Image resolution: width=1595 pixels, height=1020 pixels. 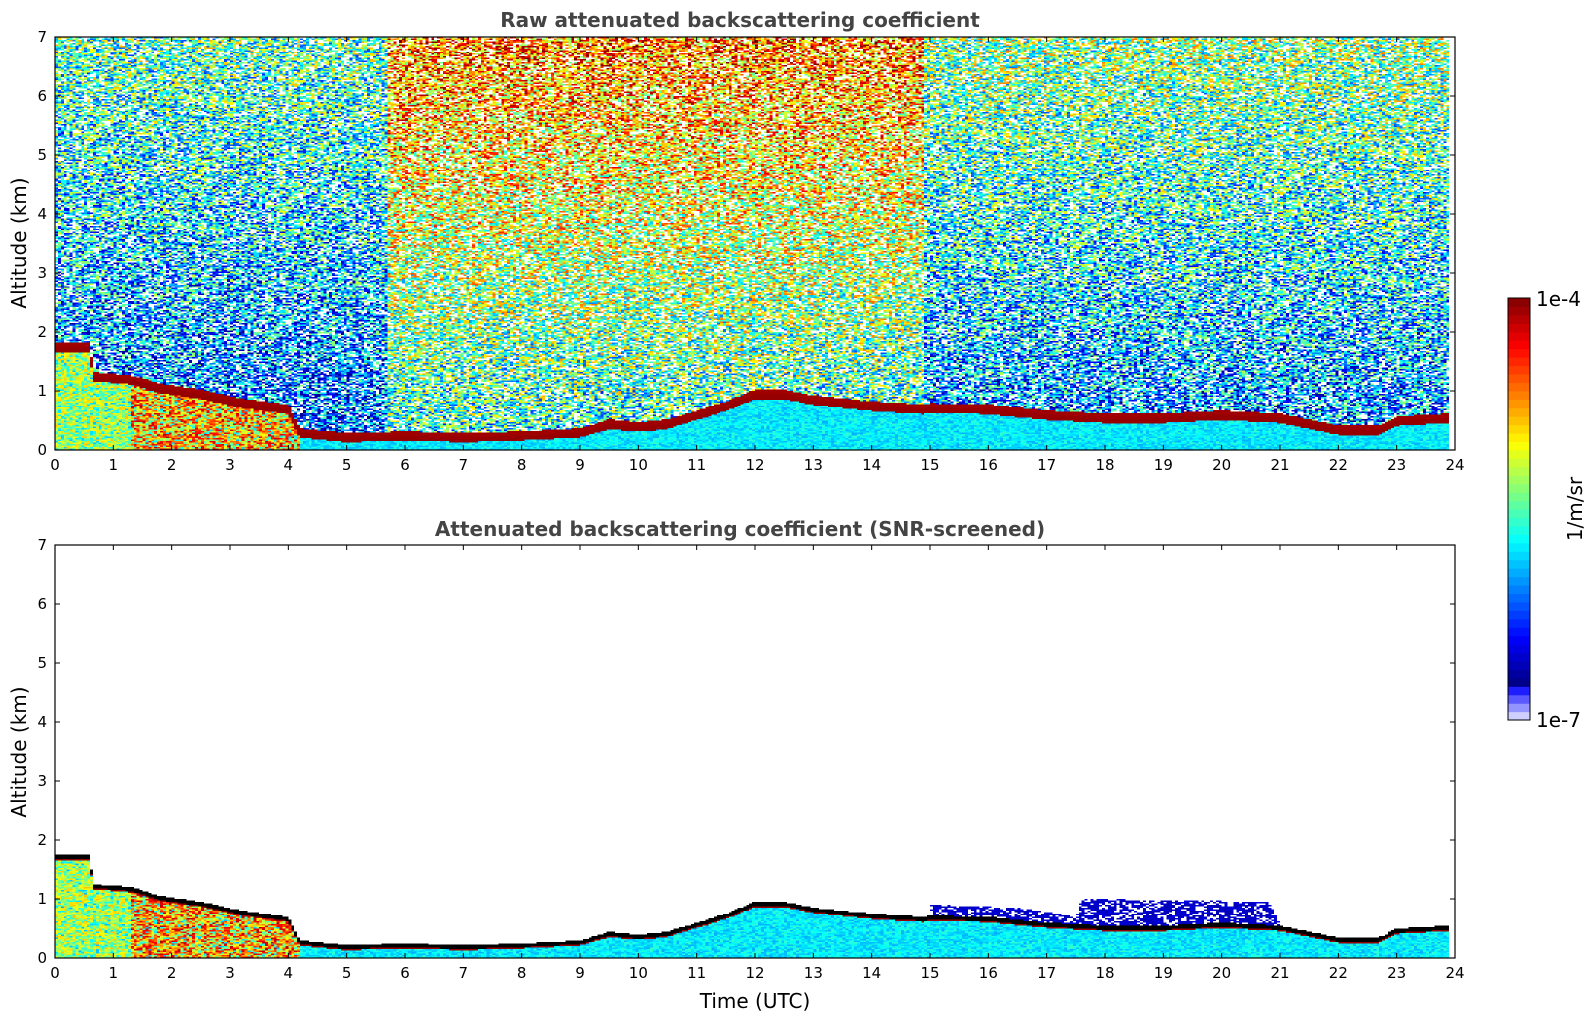 What do you see at coordinates (1338, 973) in the screenshot?
I see `screened-x-tick-label: 22` at bounding box center [1338, 973].